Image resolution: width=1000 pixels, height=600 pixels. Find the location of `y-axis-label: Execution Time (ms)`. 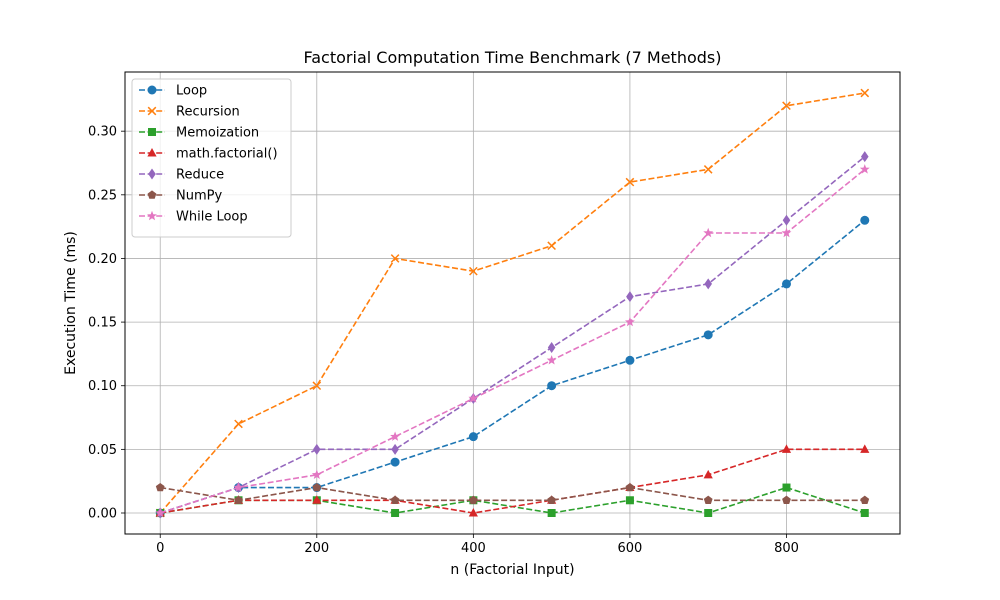

y-axis-label: Execution Time (ms) is located at coordinates (71, 303).